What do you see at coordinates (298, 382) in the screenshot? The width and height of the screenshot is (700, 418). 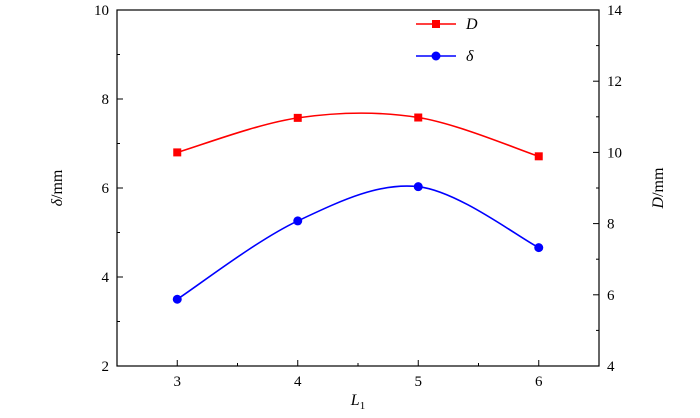 I see `x-tick-label-4: 4` at bounding box center [298, 382].